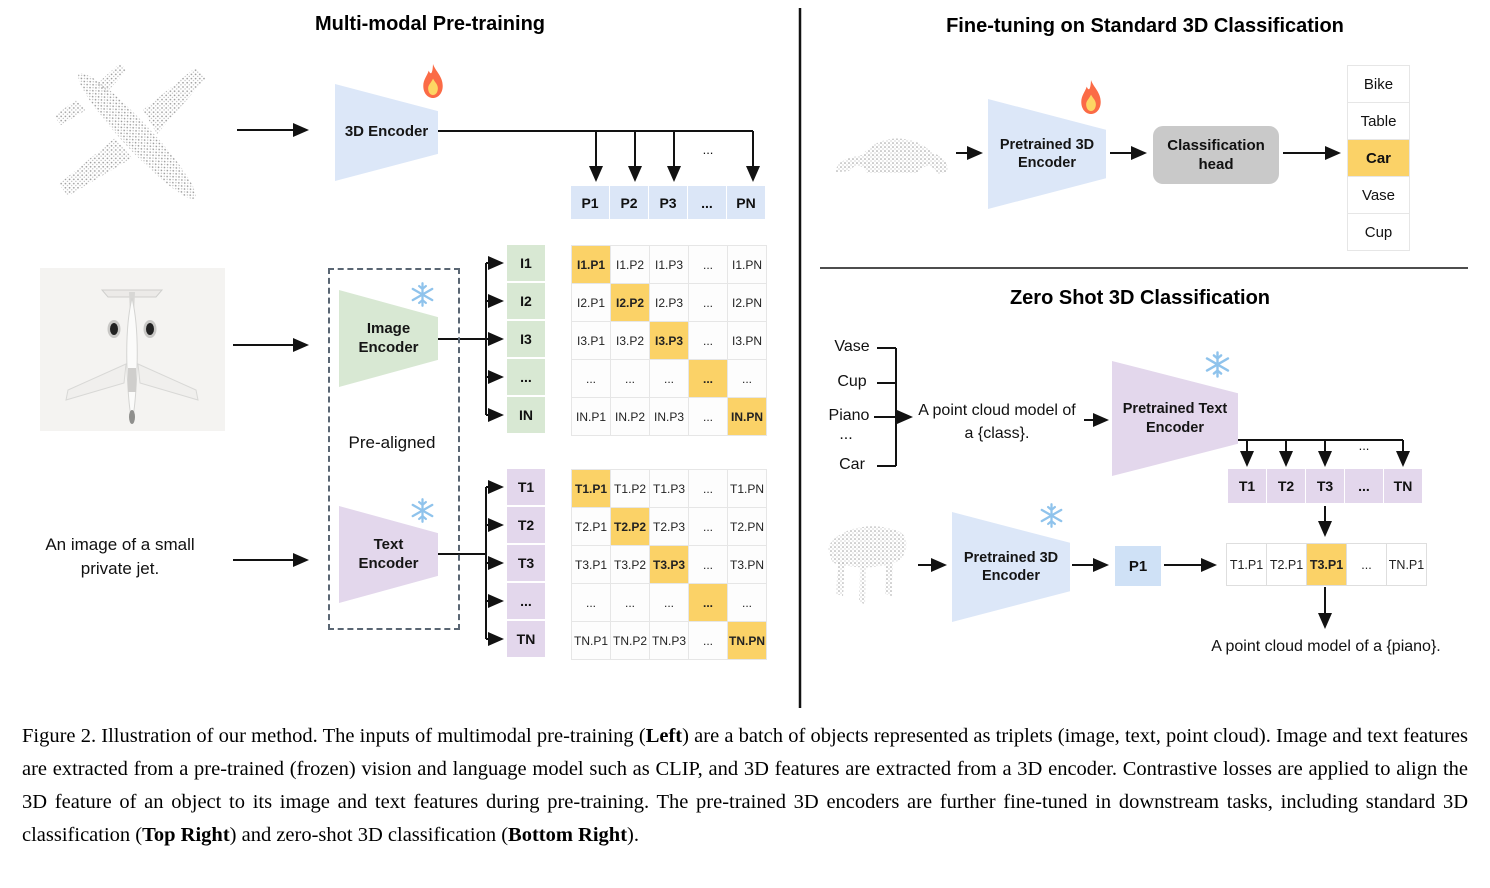 This screenshot has height=888, width=1490. What do you see at coordinates (747, 640) in the screenshot?
I see `matrix-cell: TN.PN` at bounding box center [747, 640].